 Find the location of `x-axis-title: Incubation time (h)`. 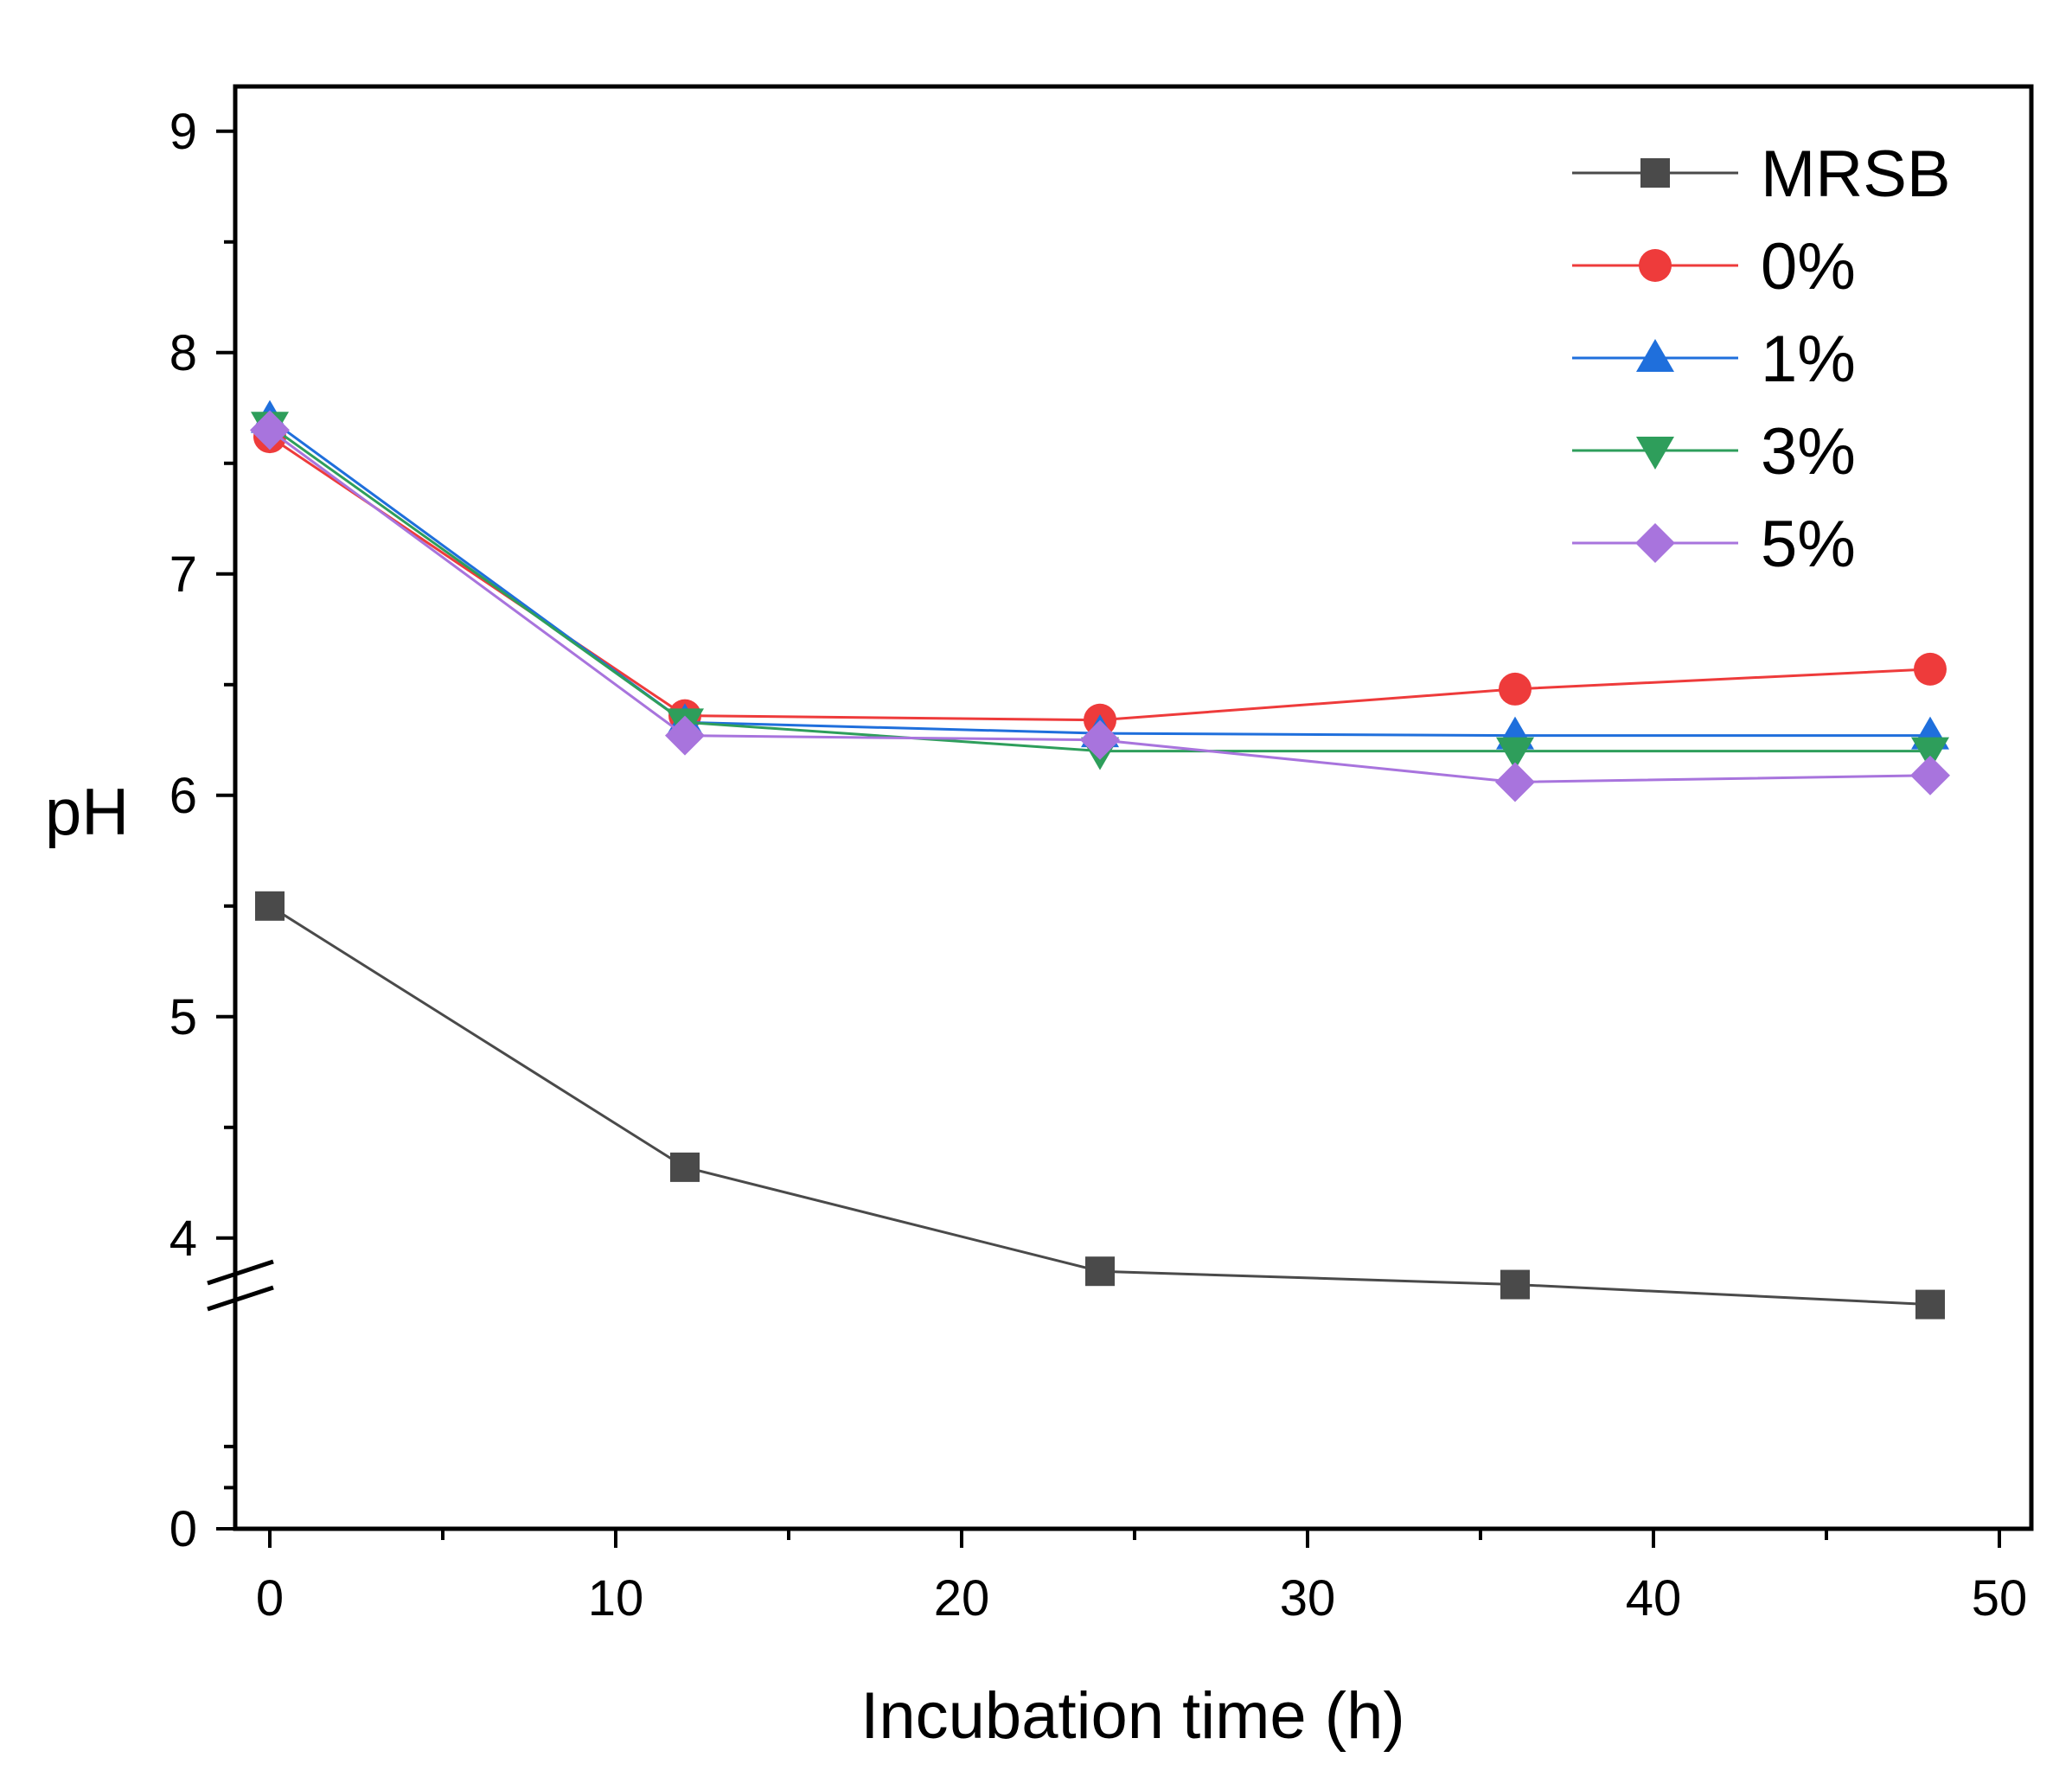

x-axis-title: Incubation time (h) is located at coordinates (1132, 1716).